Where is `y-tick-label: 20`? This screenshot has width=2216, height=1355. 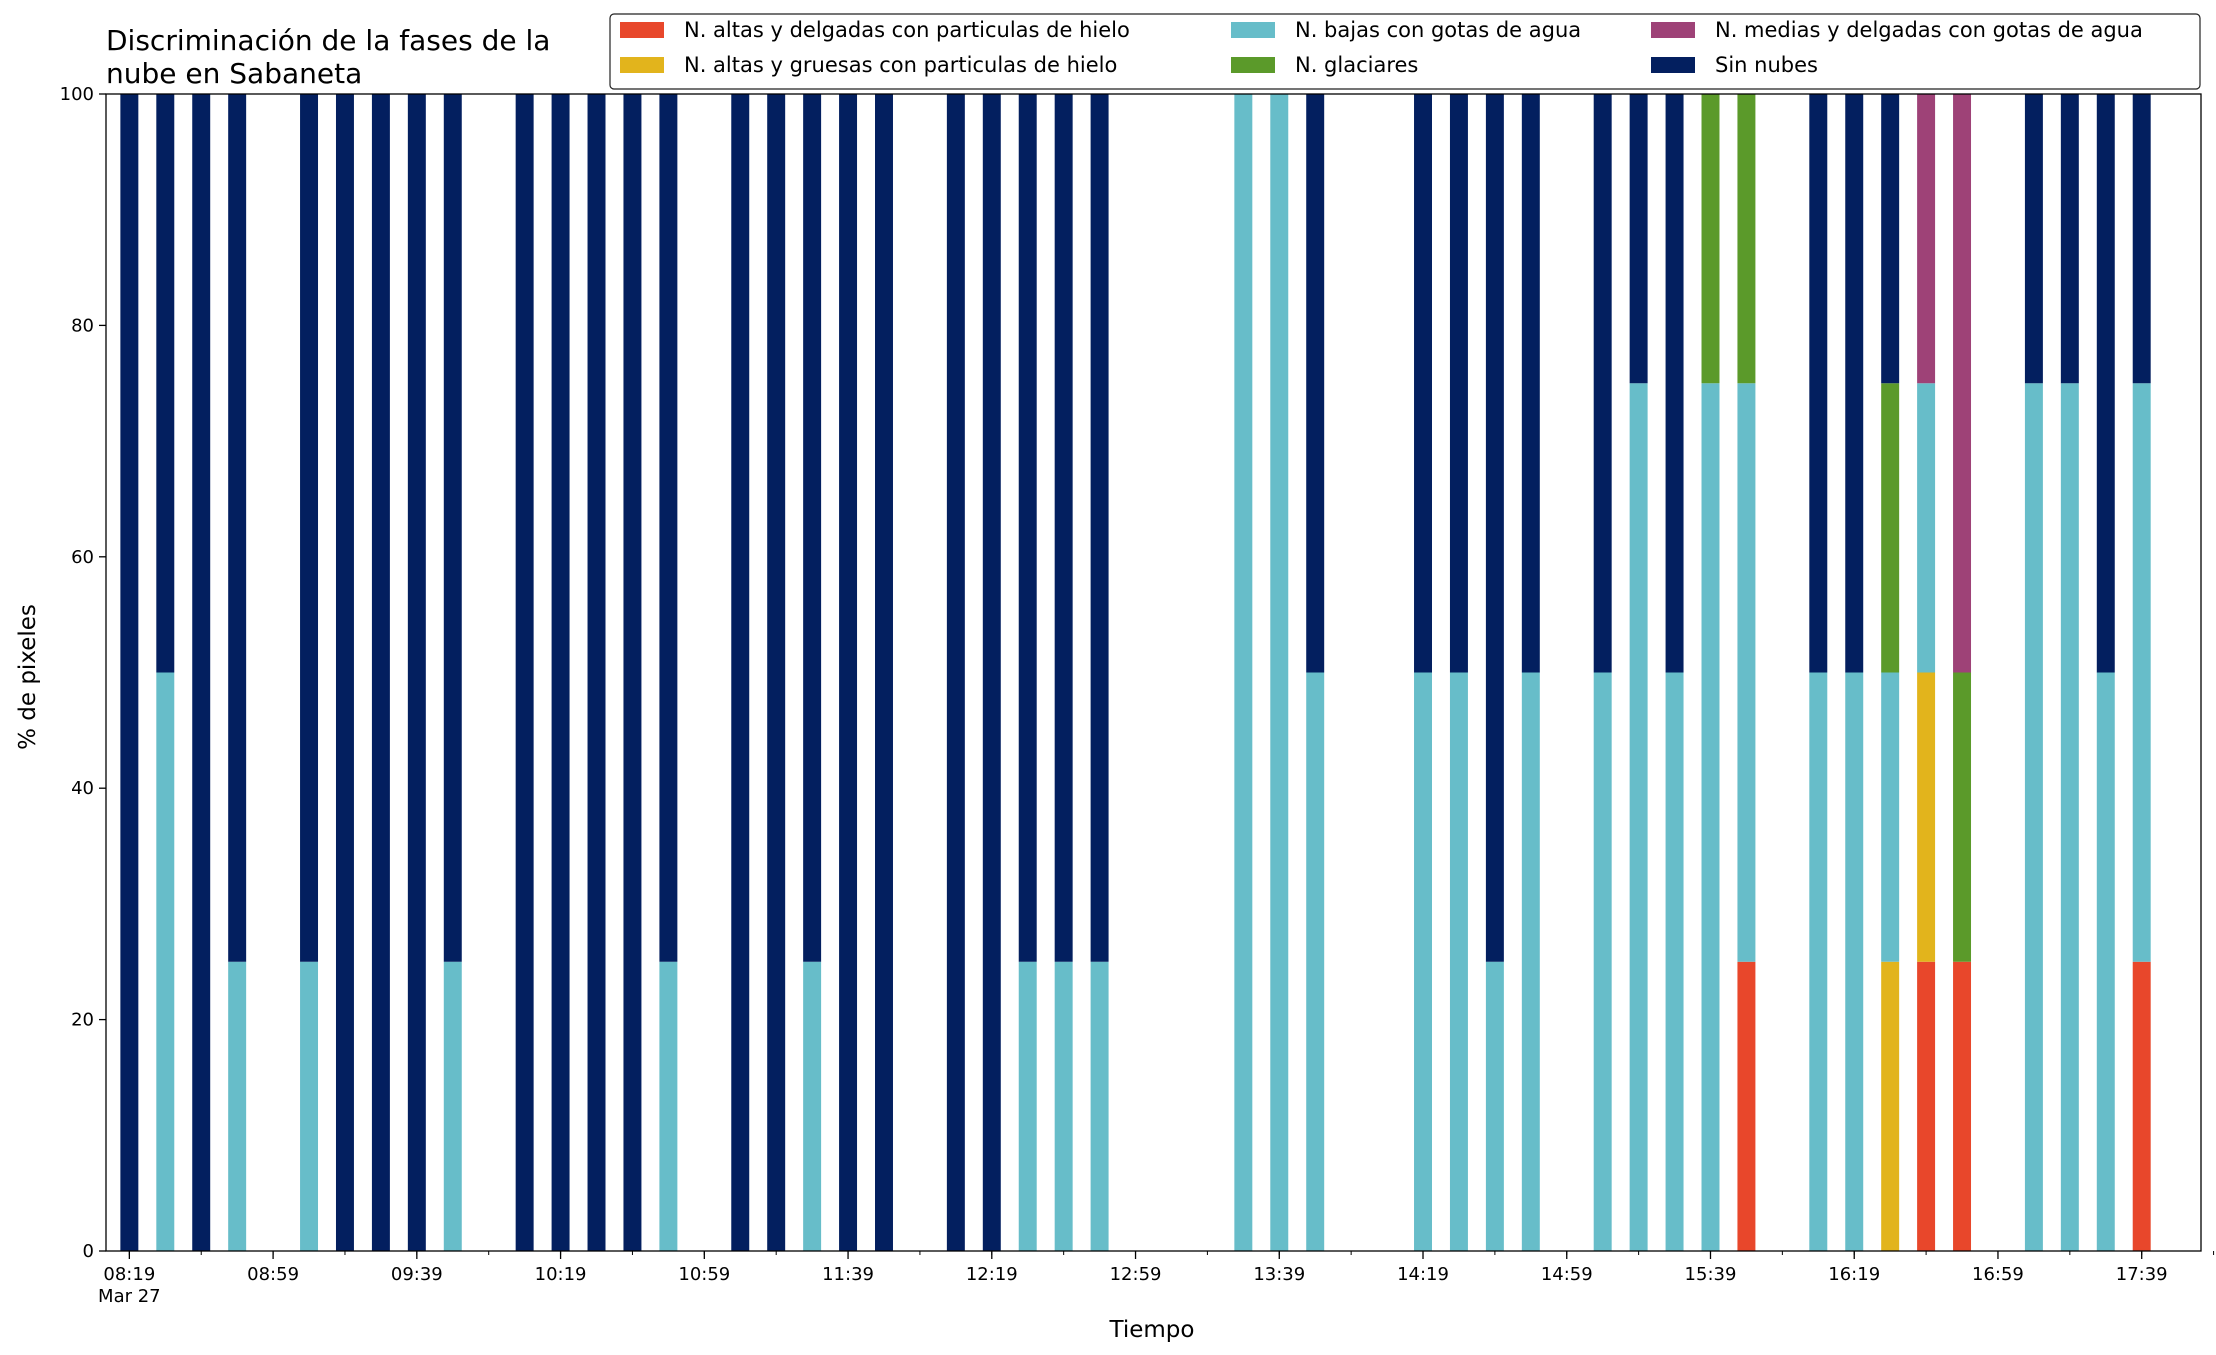 y-tick-label: 20 is located at coordinates (82, 1020).